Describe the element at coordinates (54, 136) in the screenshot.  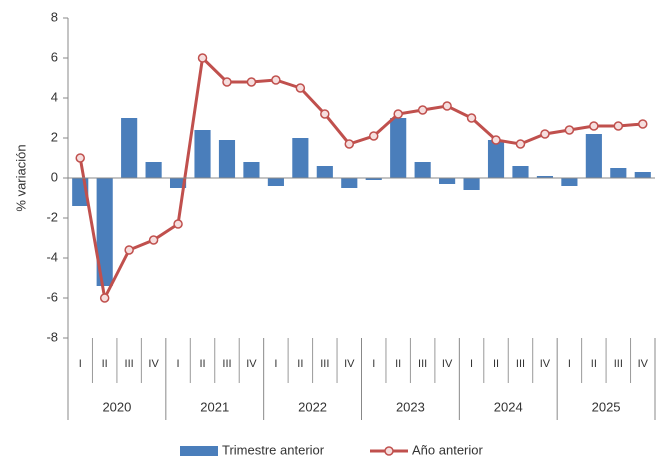
I see `y-tick-label: 2` at that location.